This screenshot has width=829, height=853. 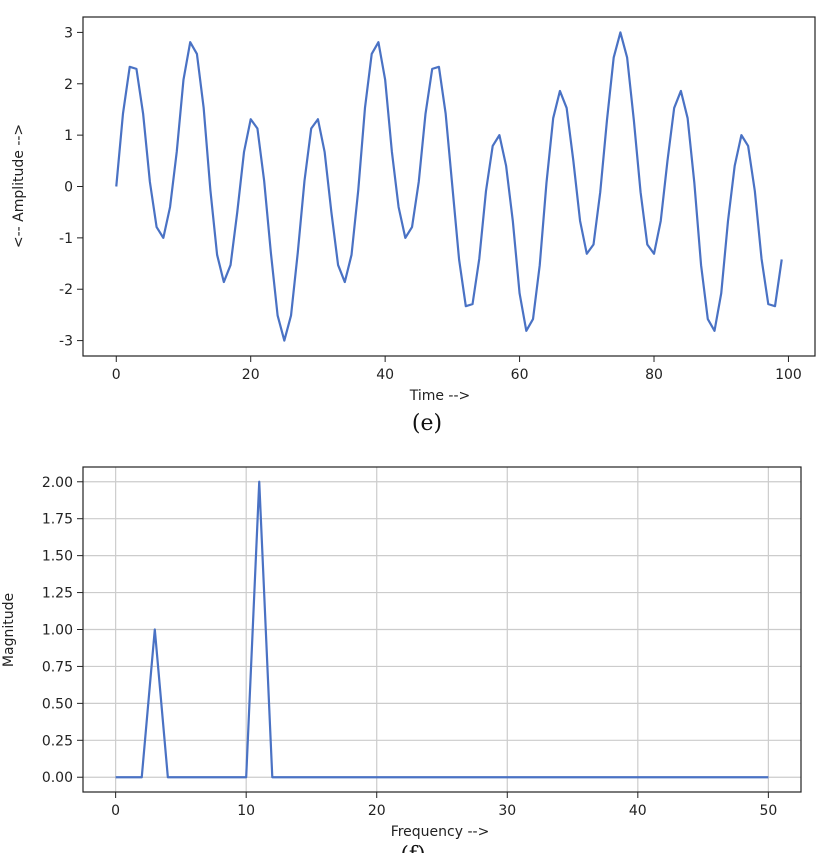 What do you see at coordinates (520, 375) in the screenshot?
I see `x-tick-label: 60` at bounding box center [520, 375].